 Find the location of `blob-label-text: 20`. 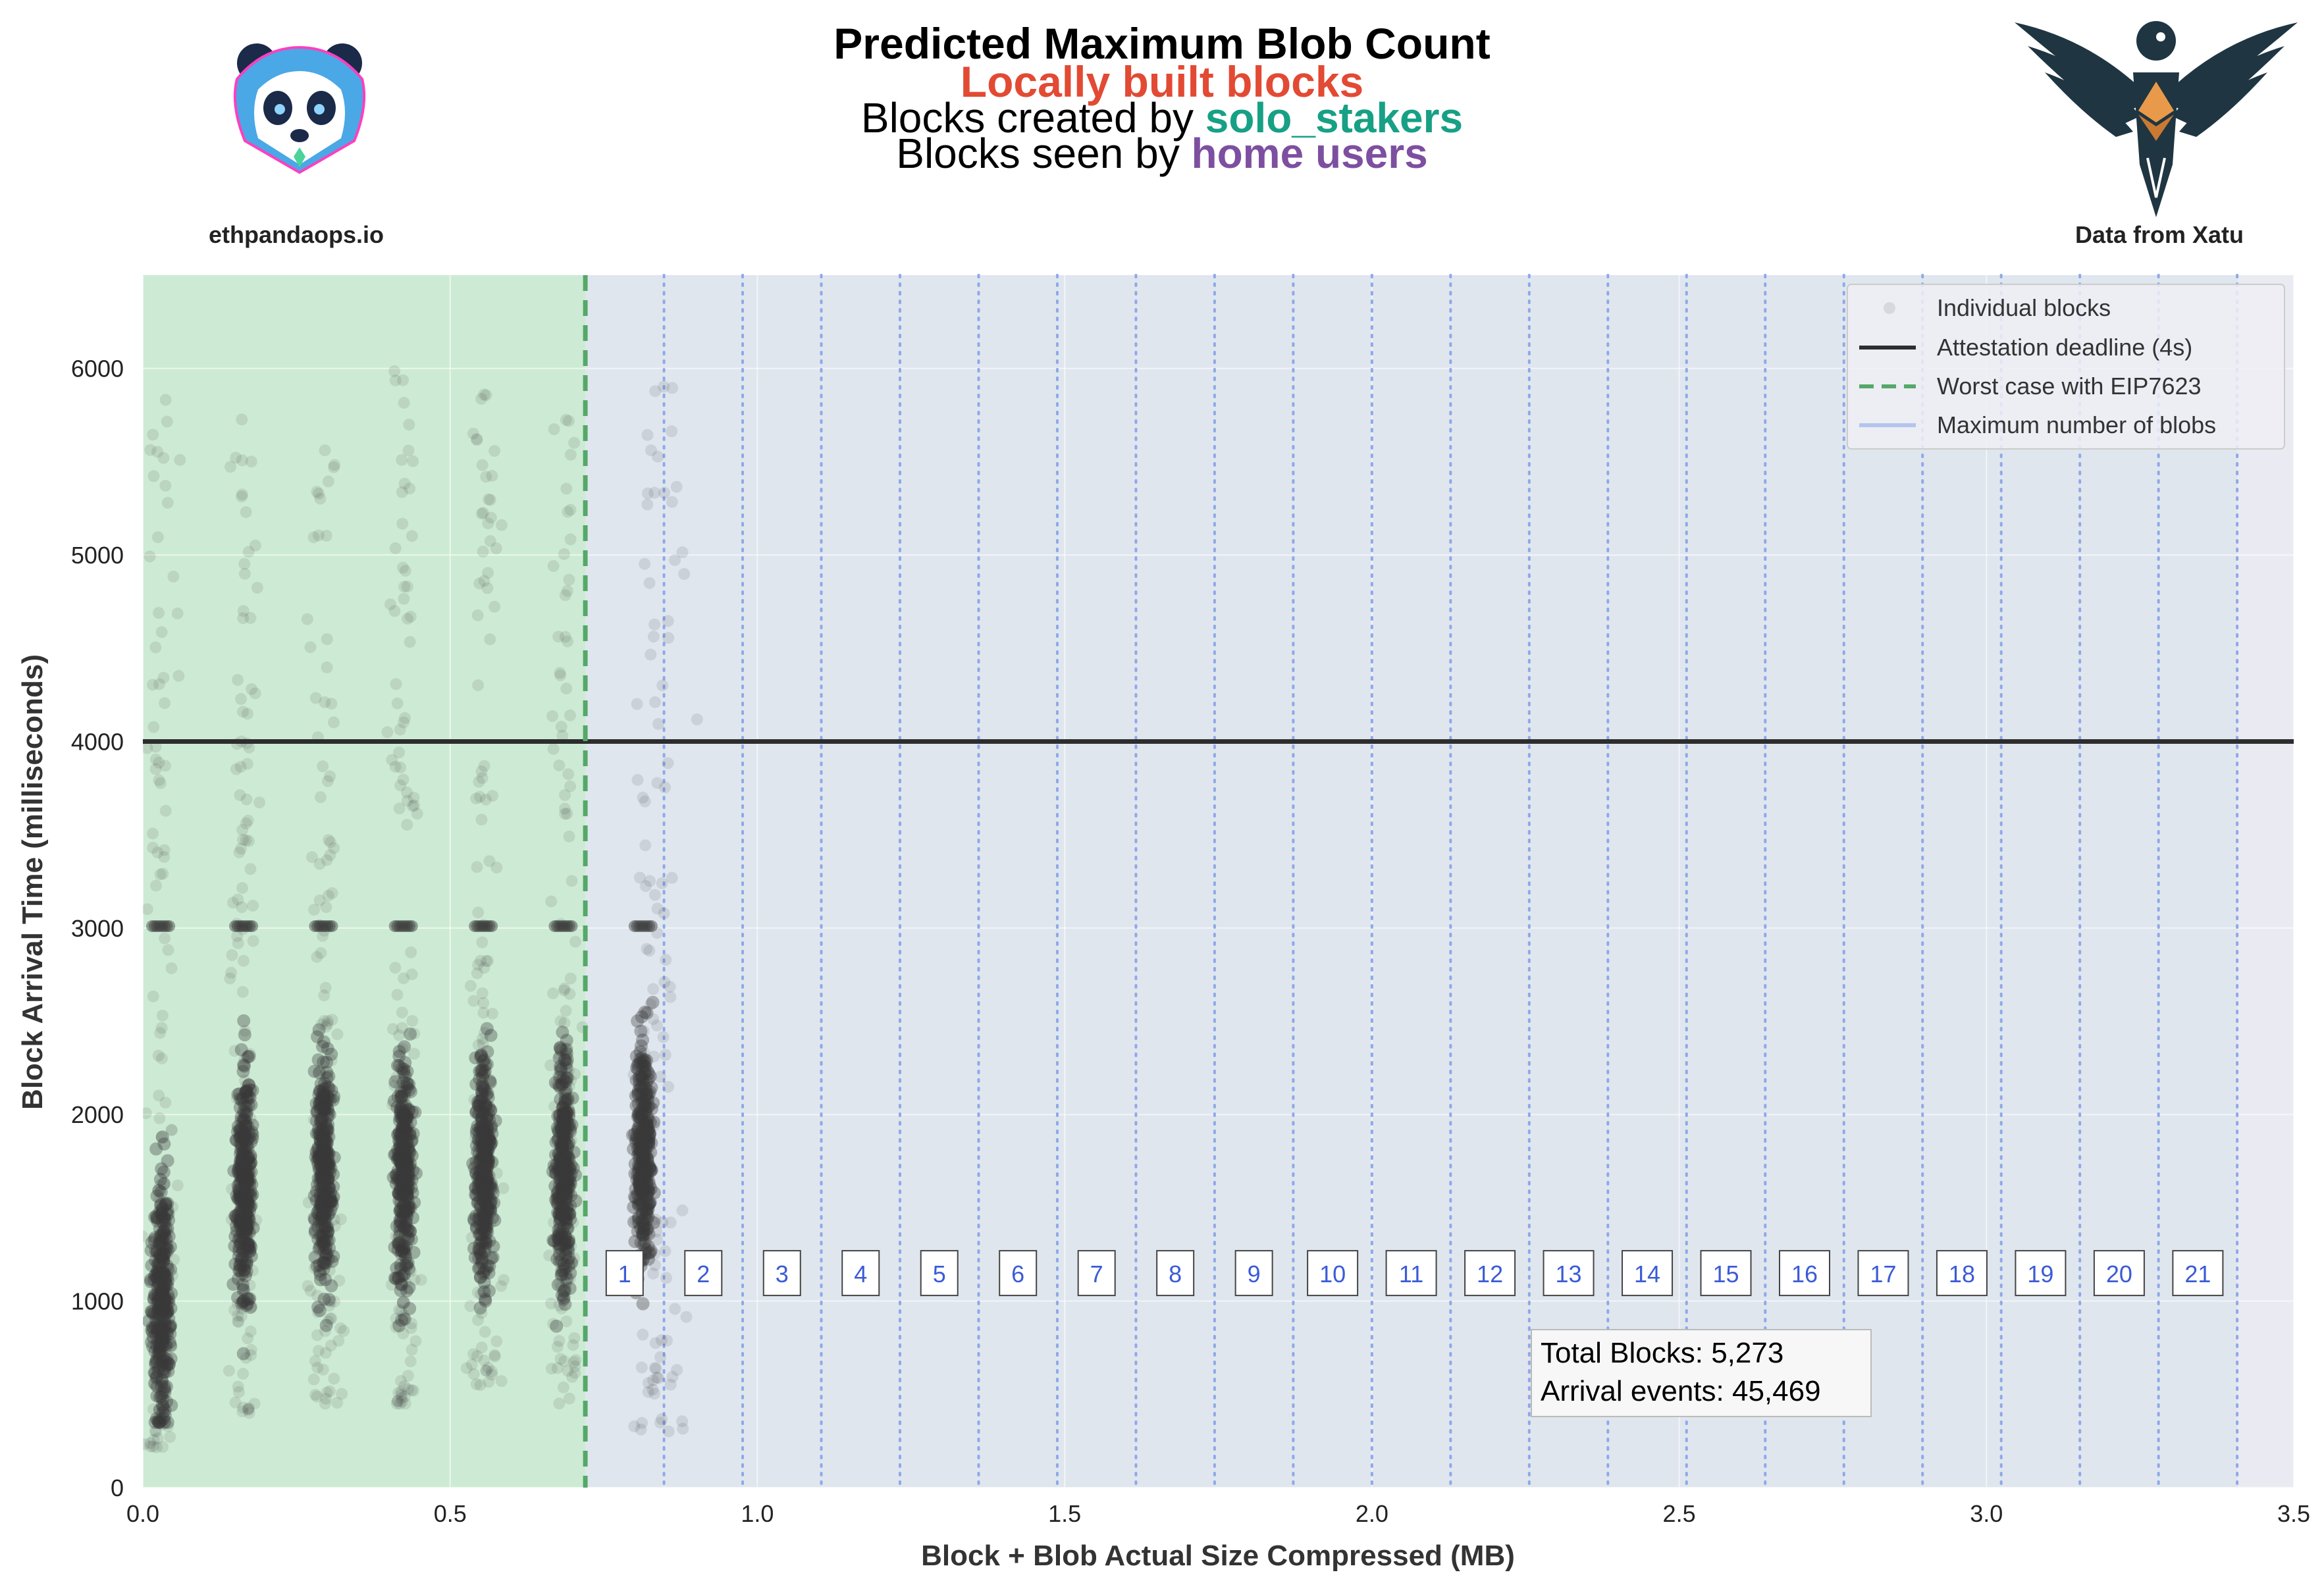

blob-label-text: 20 is located at coordinates (2119, 1274).